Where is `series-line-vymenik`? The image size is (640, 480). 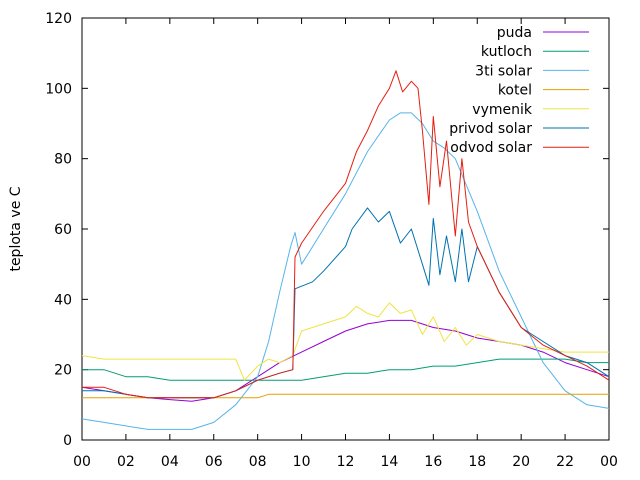
series-line-vymenik is located at coordinates (345, 341).